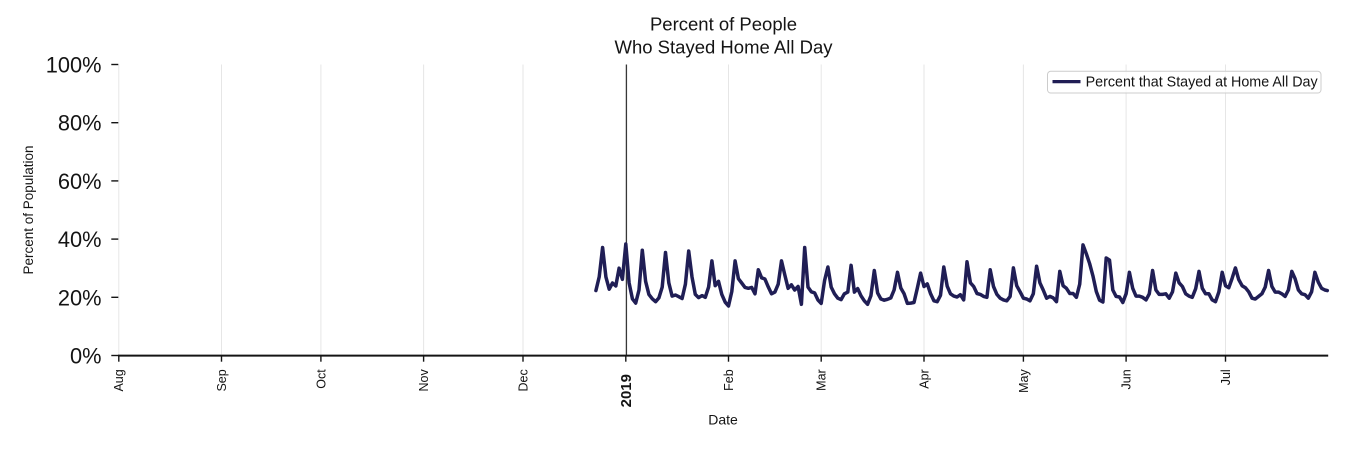 The width and height of the screenshot is (1350, 455). I want to click on svg-text: Percent of People, so click(723, 24).